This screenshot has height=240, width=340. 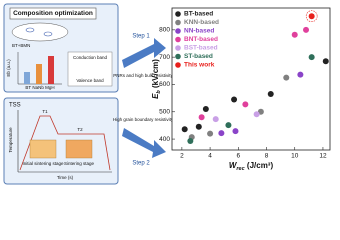 What do you see at coordinates (21, 45) in the screenshot?
I see `formula: BT+BMN` at bounding box center [21, 45].